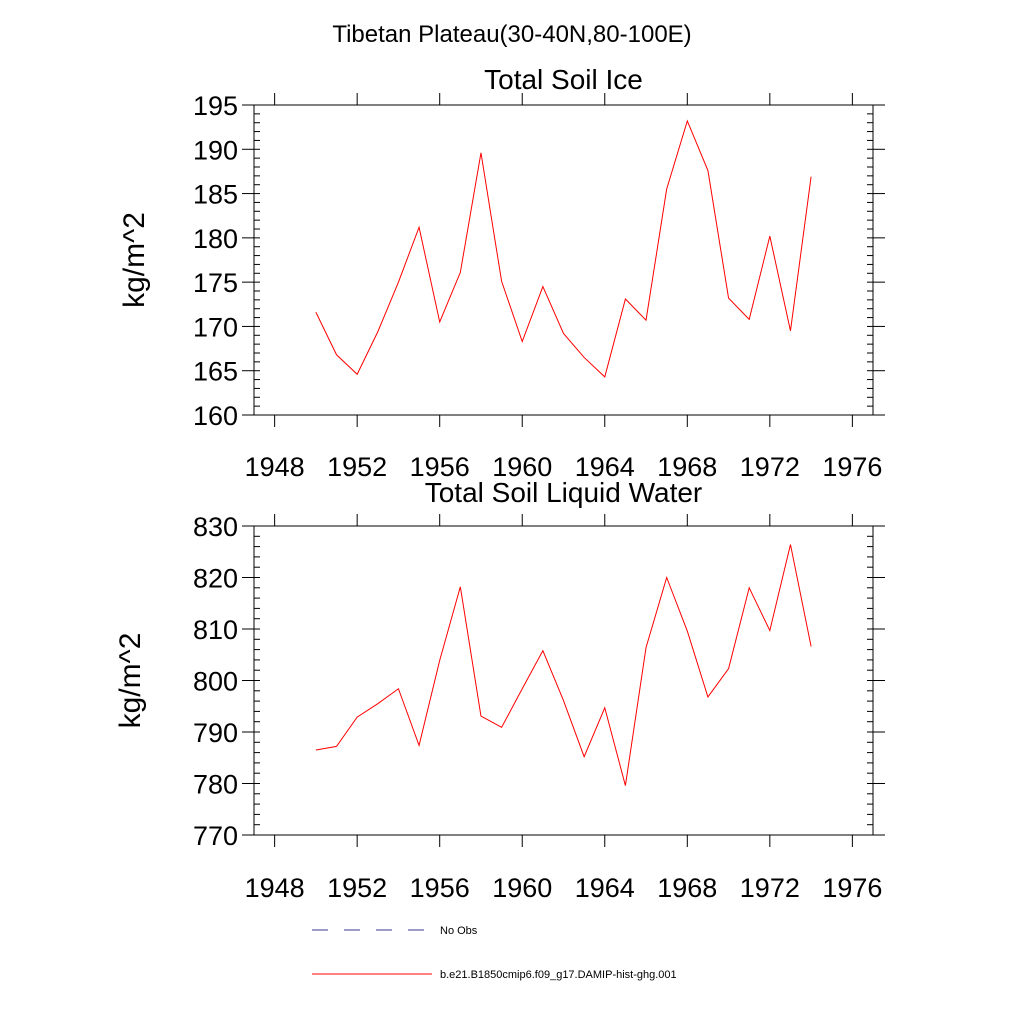  Describe the element at coordinates (215, 836) in the screenshot. I see `soil-liquid-water-y-tick-label: 770` at that location.